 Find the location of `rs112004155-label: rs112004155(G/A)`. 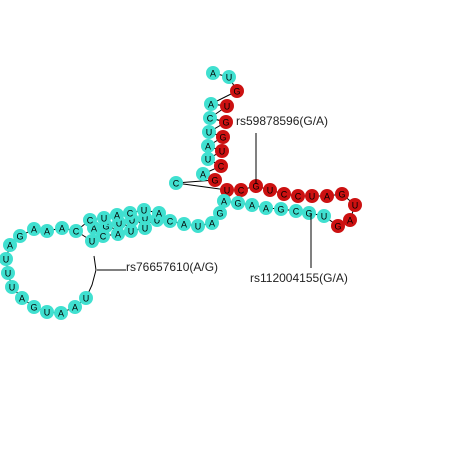

rs112004155-label: rs112004155(G/A) is located at coordinates (299, 278).